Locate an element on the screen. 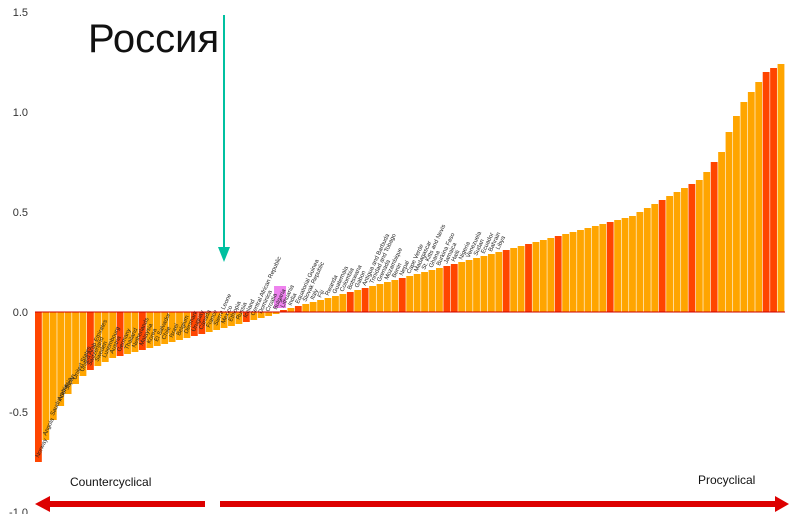  countercyclical-label: Countercyclical is located at coordinates (110, 482).